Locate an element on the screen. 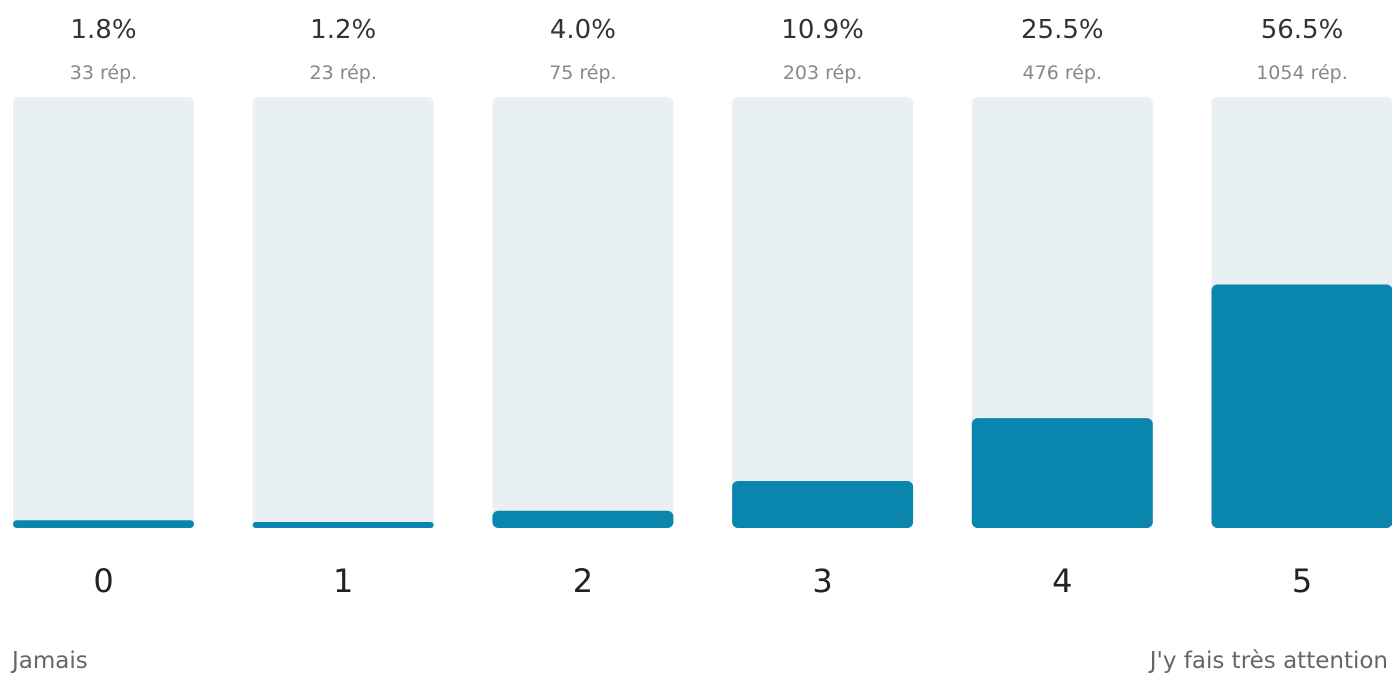  count-label: 476 rép. is located at coordinates (1063, 73).